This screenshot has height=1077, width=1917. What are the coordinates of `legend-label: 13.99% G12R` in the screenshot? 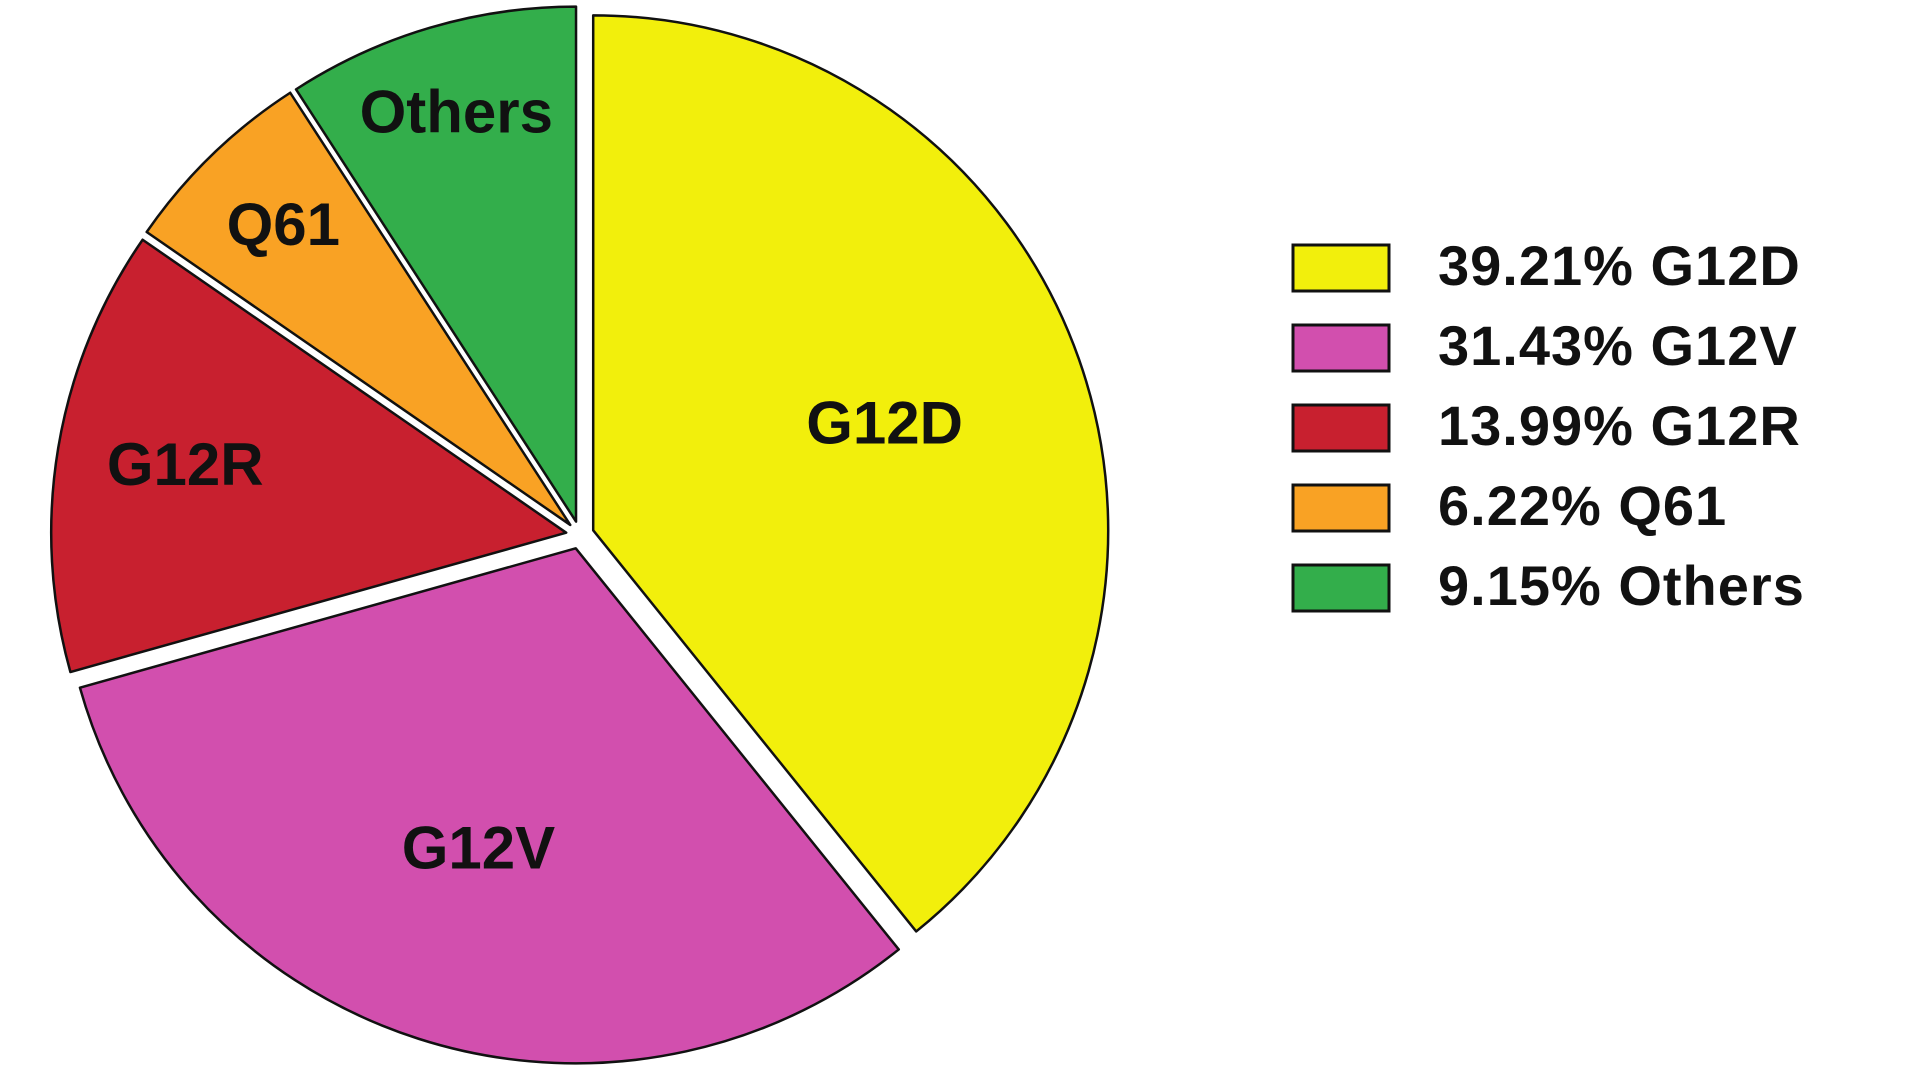 It's located at (1619, 425).